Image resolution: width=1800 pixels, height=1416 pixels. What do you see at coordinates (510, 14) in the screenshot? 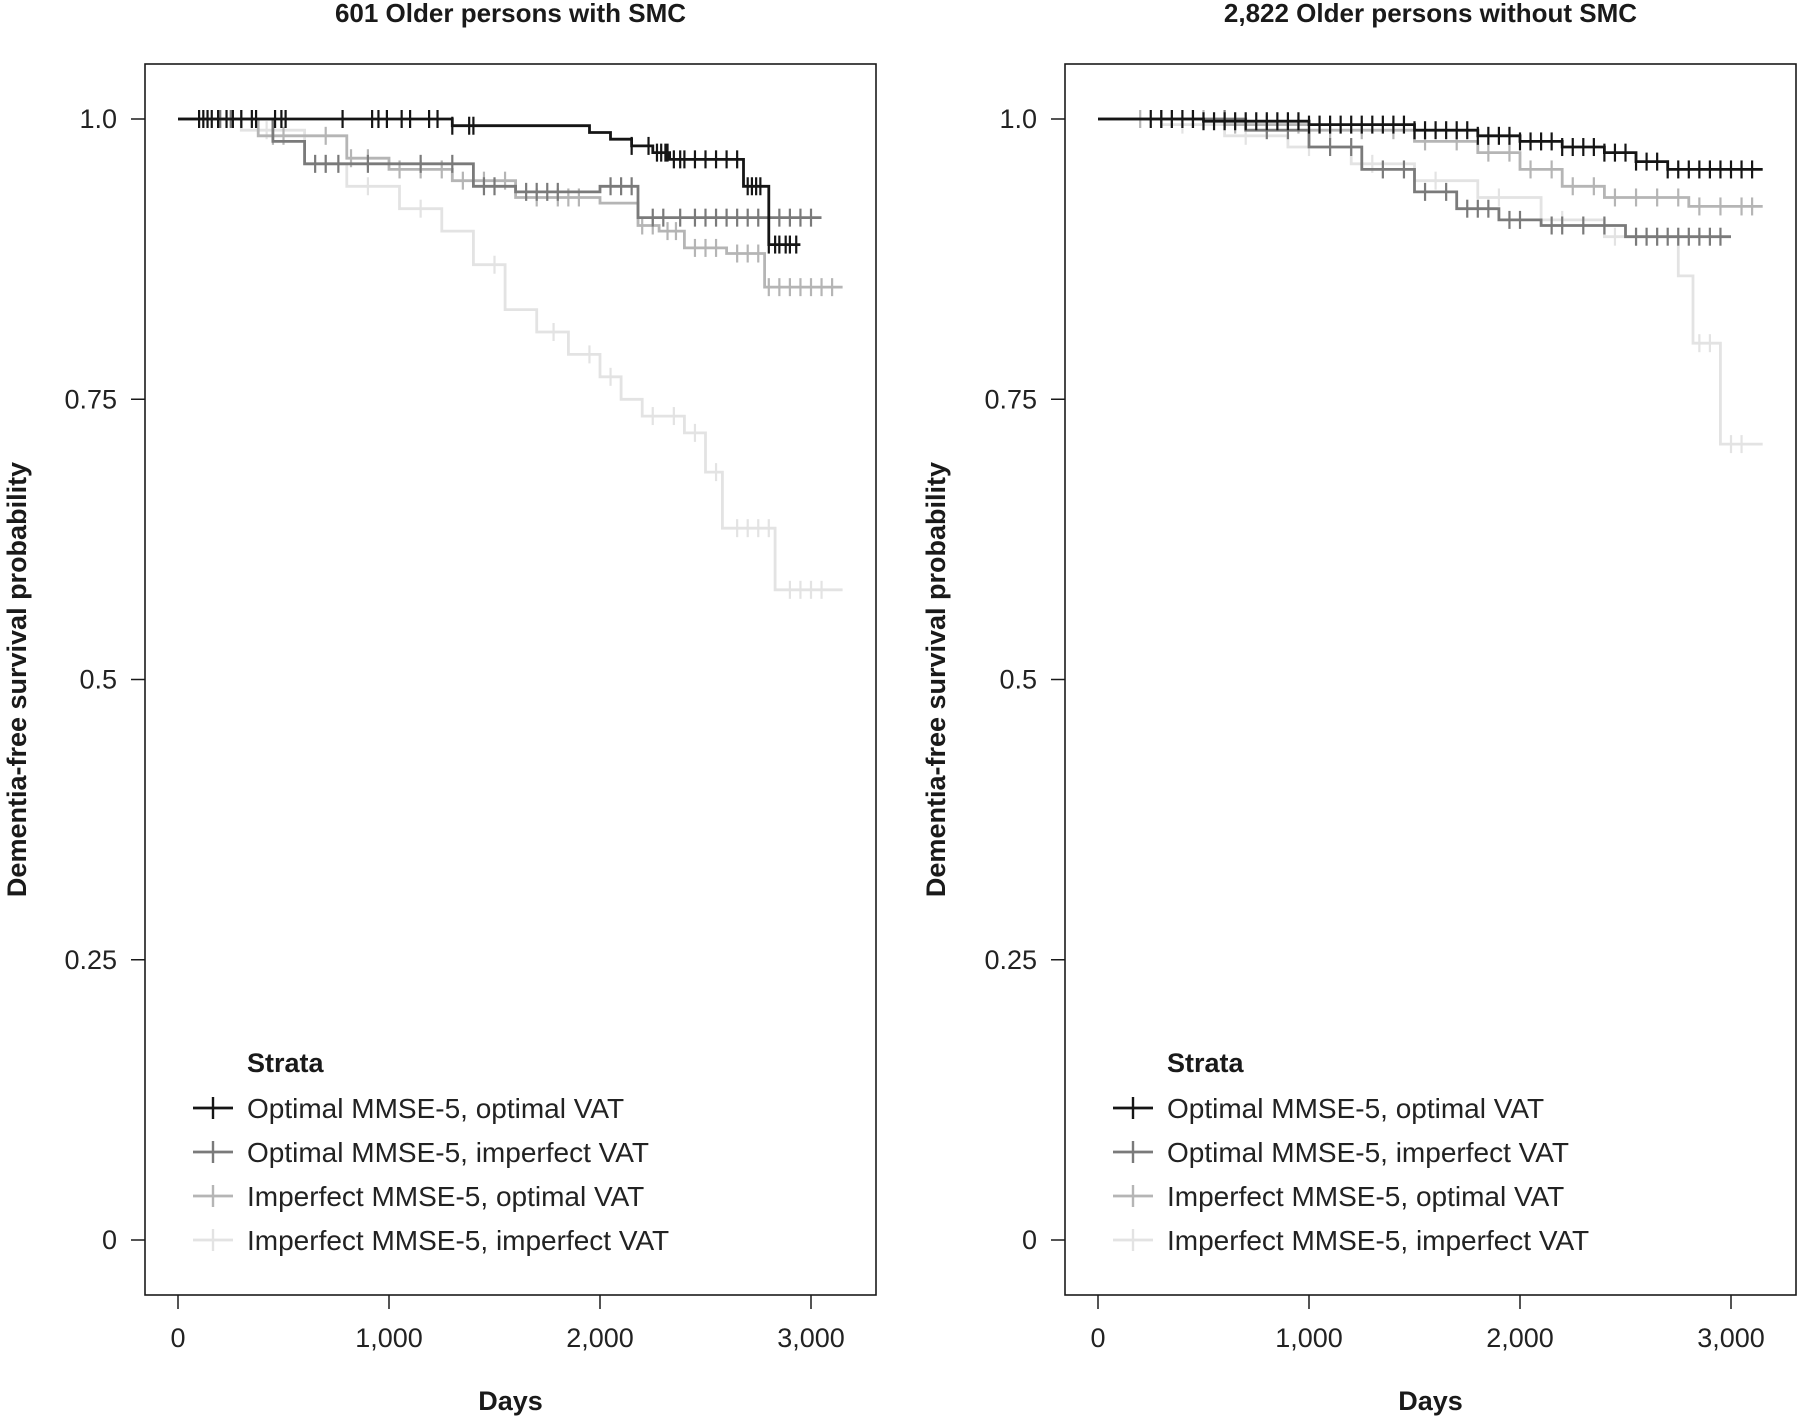
I see `chart-title: 601 Older persons with SMC` at bounding box center [510, 14].